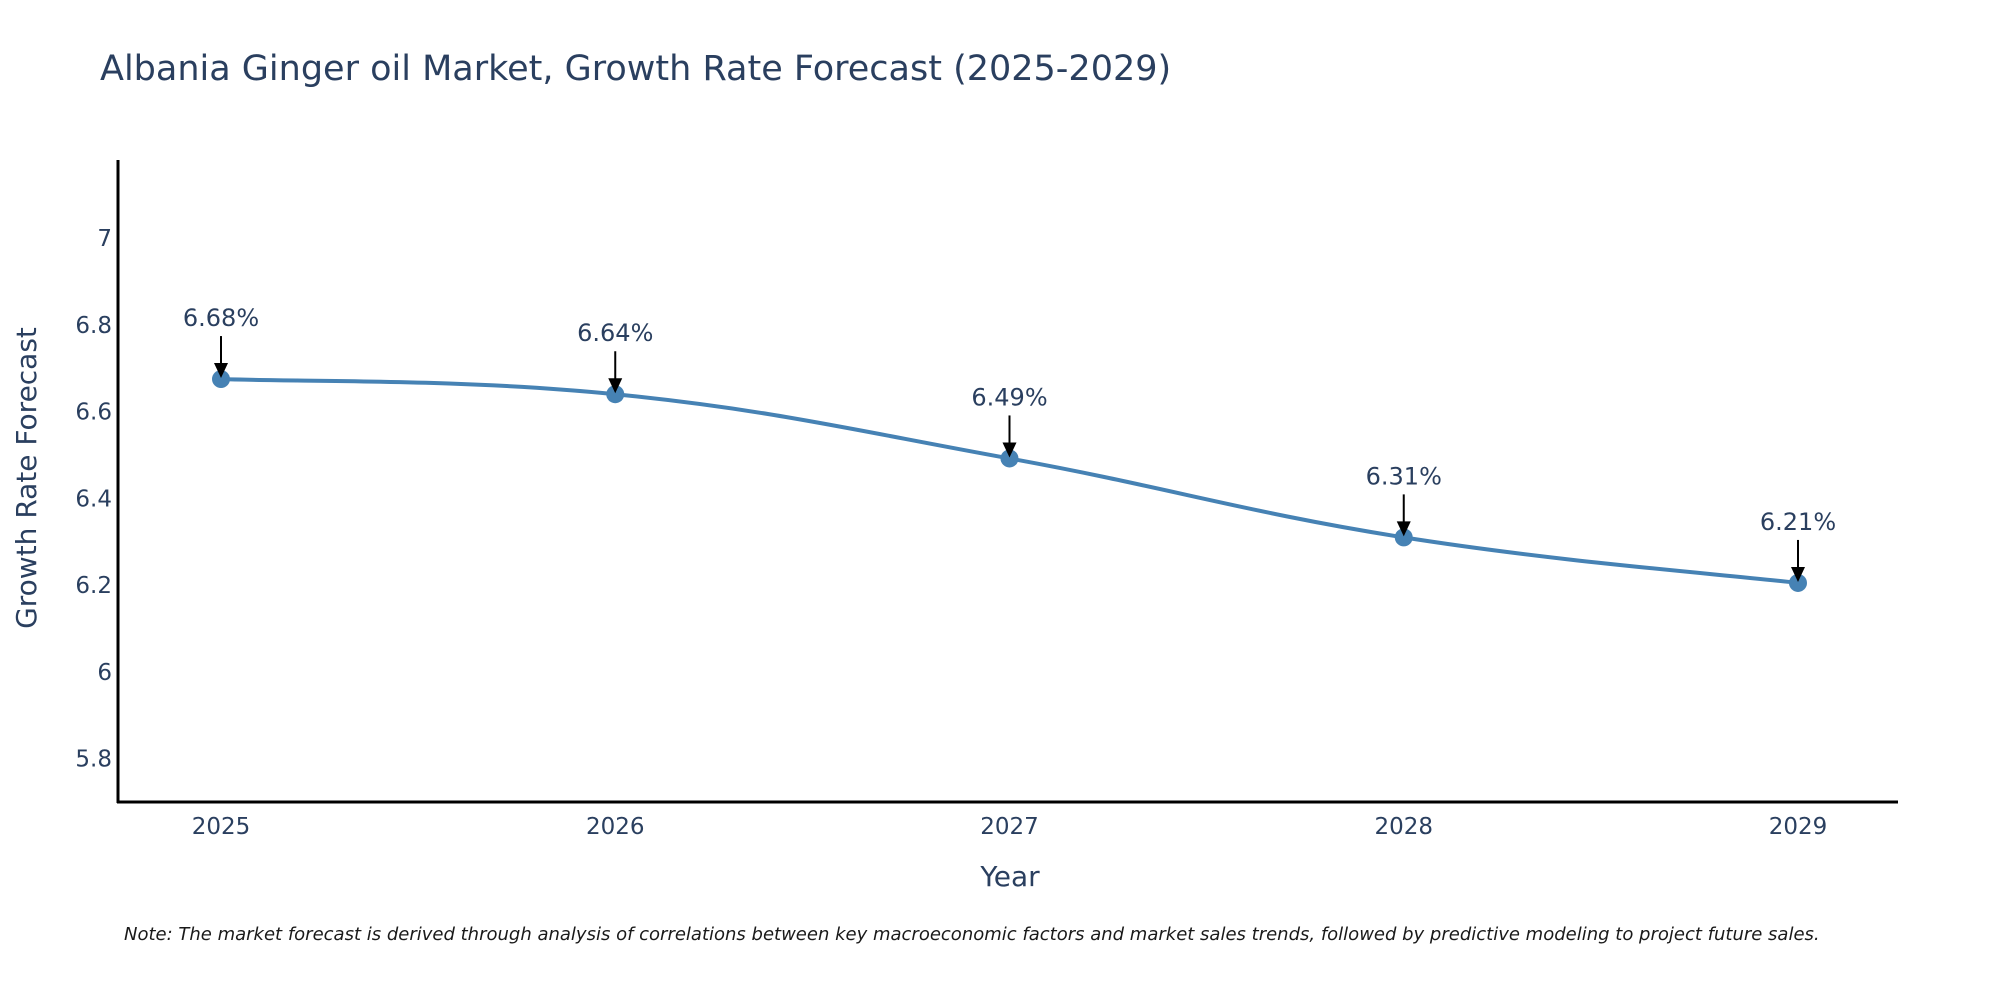 The width and height of the screenshot is (2000, 1000). I want to click on x-tick-label: 2025, so click(221, 827).